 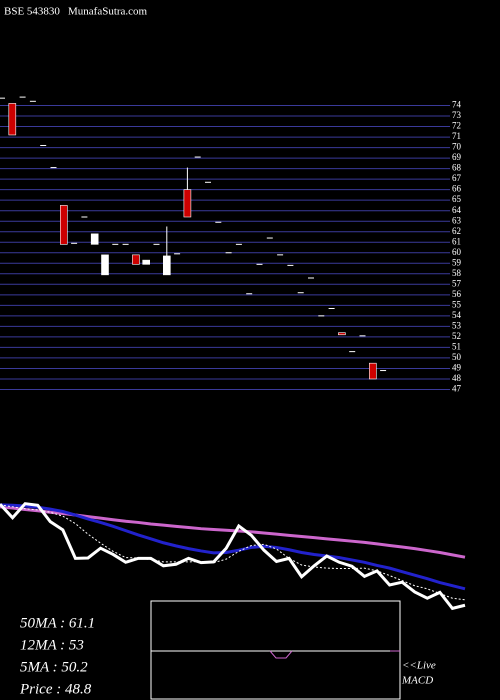 I want to click on y-tick-label: 58, so click(x=457, y=273).